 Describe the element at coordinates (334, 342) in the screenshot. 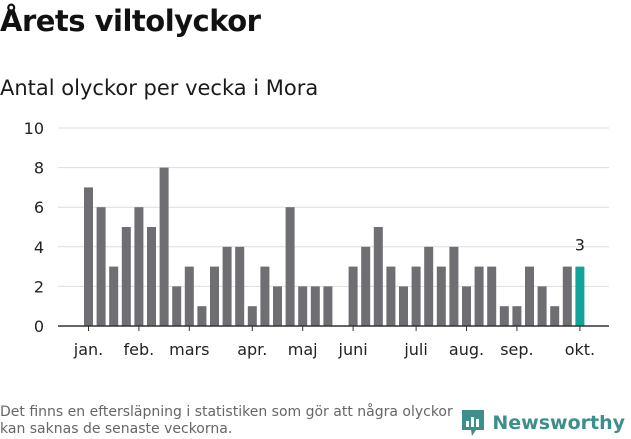

I see `x-axis-ticks: jan. feb. mars apr. maj juni juli aug. sep. okt.` at that location.